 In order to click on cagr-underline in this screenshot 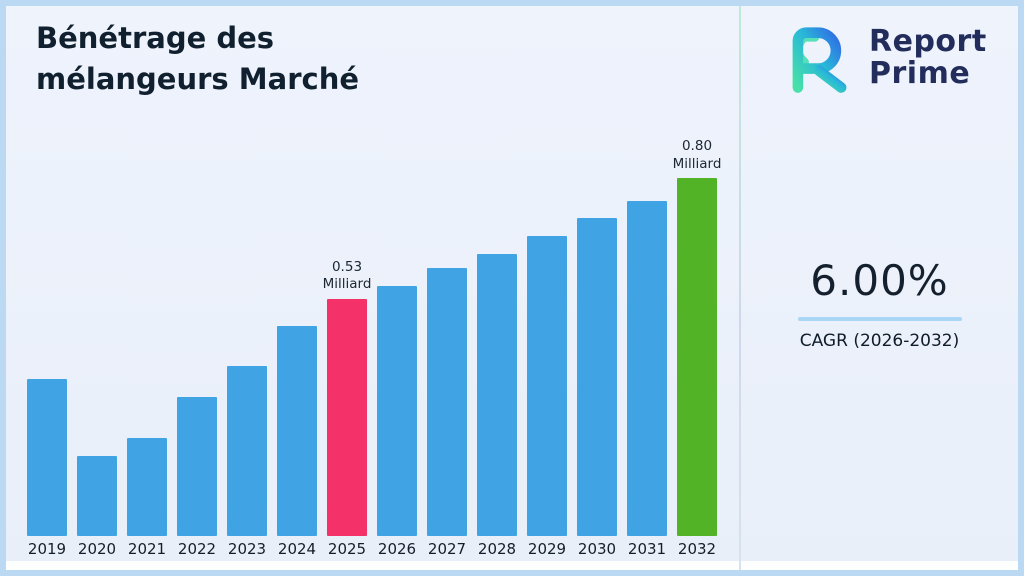, I will do `click(879, 319)`.